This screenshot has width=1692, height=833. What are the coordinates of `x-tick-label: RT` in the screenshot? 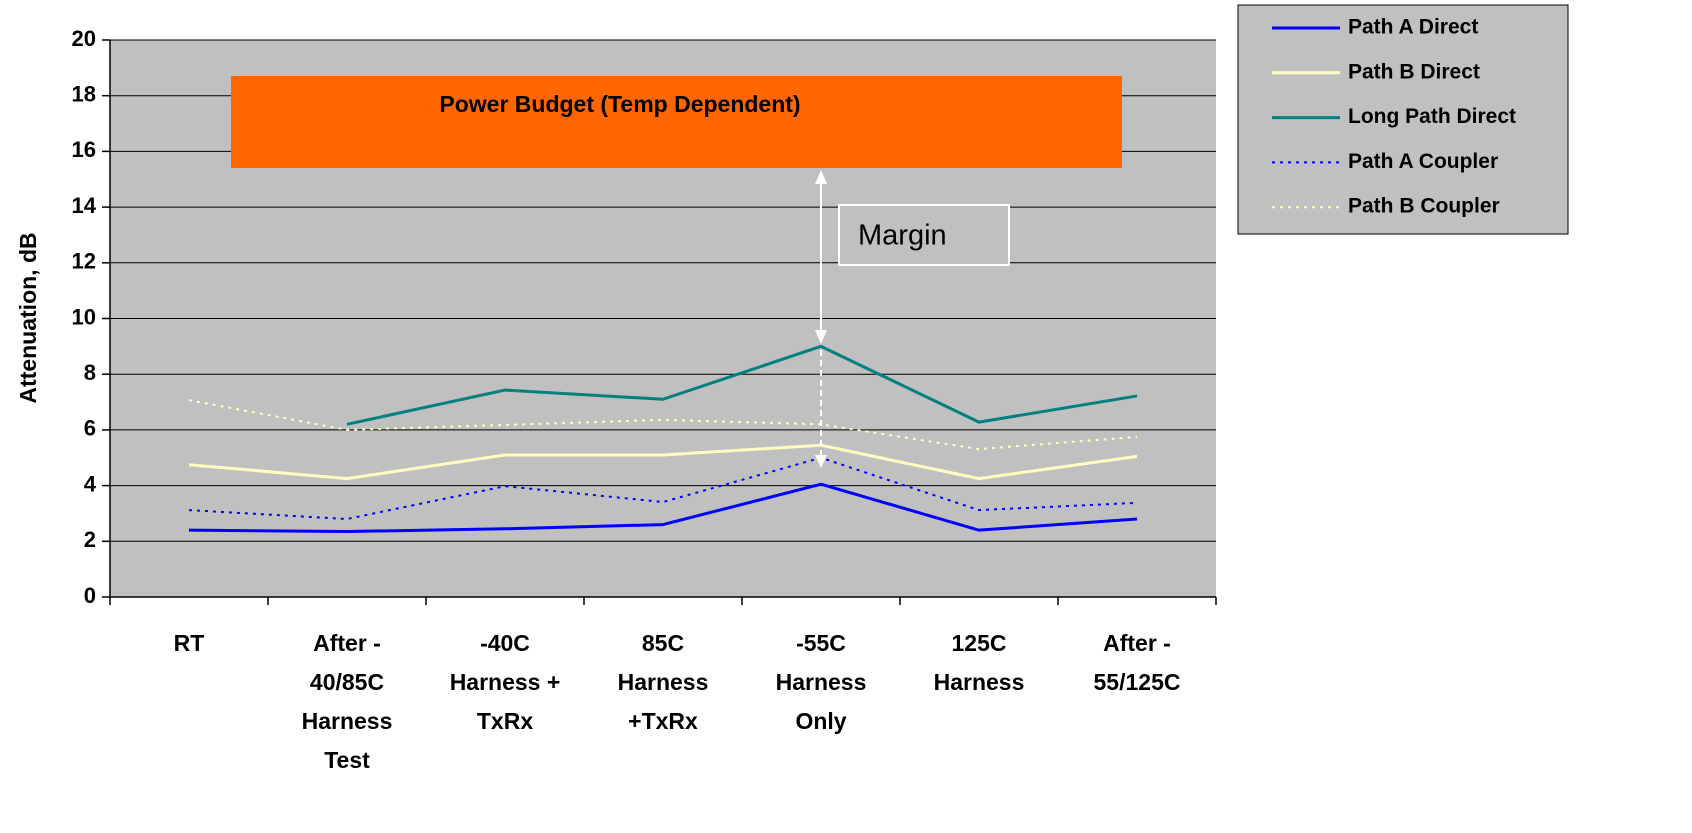 It's located at (189, 643).